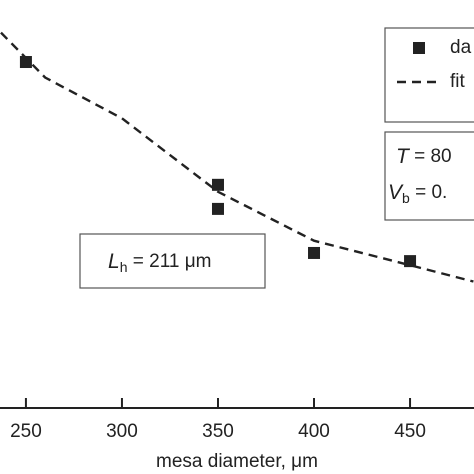 This screenshot has width=474, height=474. I want to click on x-tick-label: 450, so click(410, 431).